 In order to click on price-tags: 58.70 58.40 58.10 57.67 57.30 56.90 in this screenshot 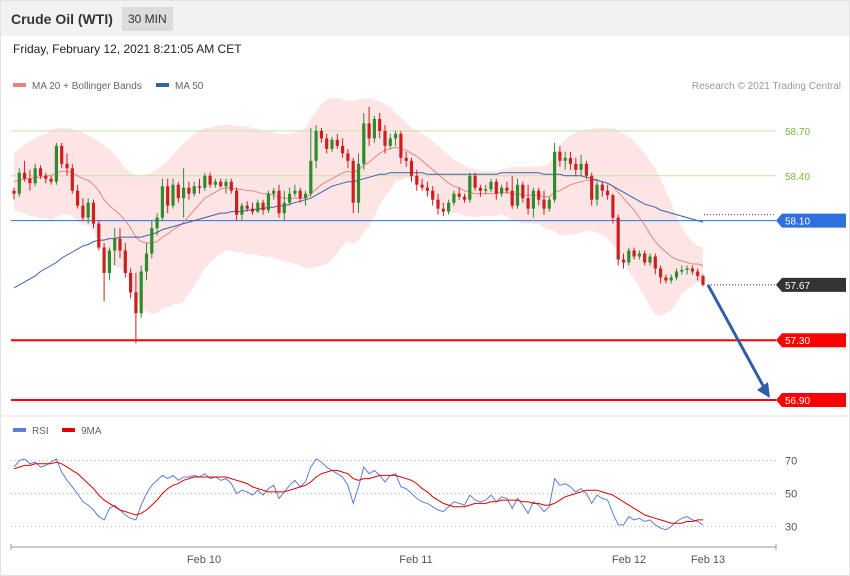, I will do `click(811, 267)`.